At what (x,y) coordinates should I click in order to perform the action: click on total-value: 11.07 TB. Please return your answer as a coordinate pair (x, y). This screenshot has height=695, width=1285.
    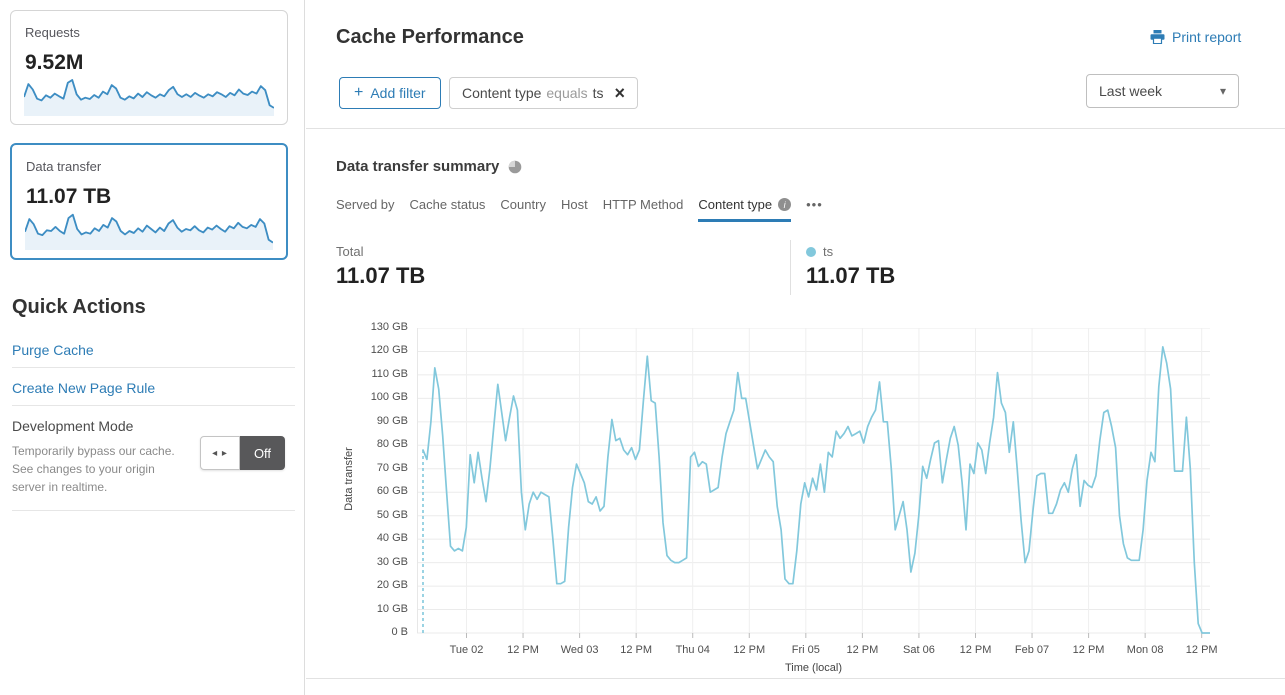
    Looking at the image, I should click on (381, 275).